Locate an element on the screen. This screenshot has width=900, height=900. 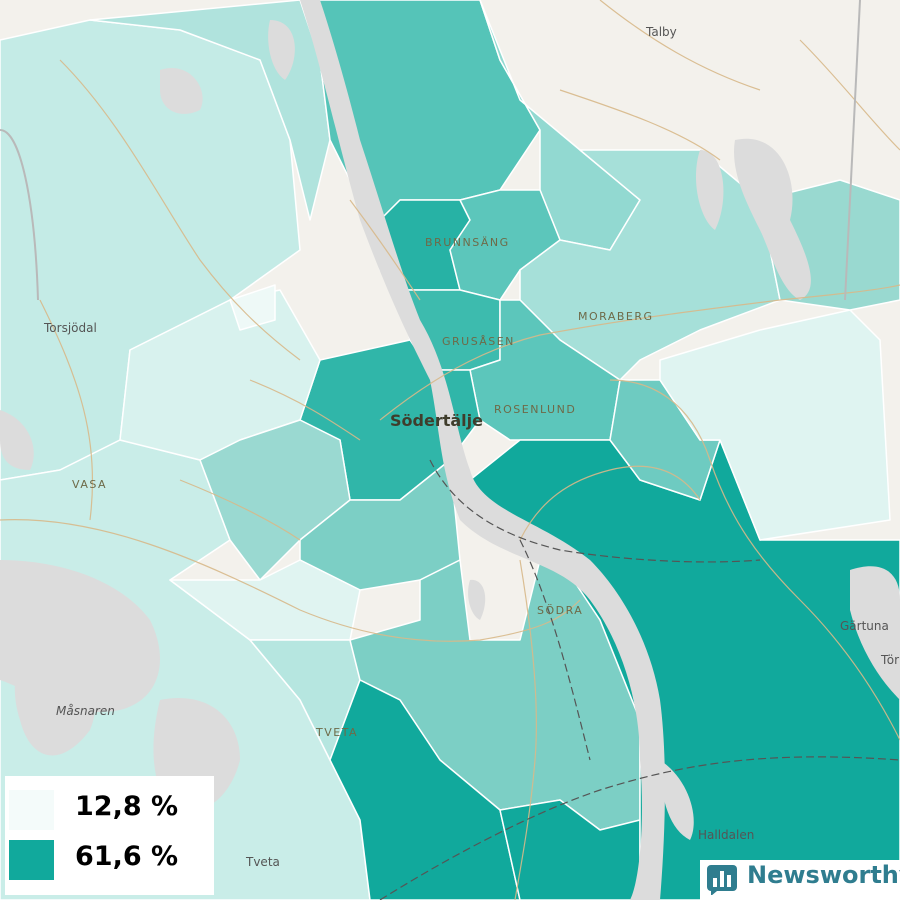
lake-gartuna is located at coordinates (875, 633).